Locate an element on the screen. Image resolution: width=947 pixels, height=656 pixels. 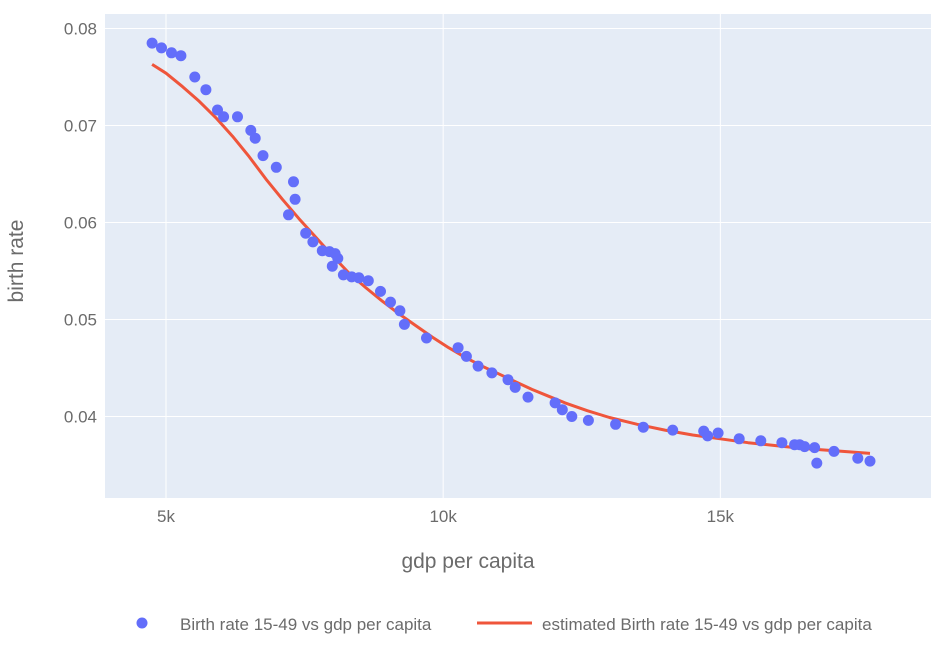
legend-label-markers: Birth rate 15-49 vs gdp per capita is located at coordinates (306, 624).